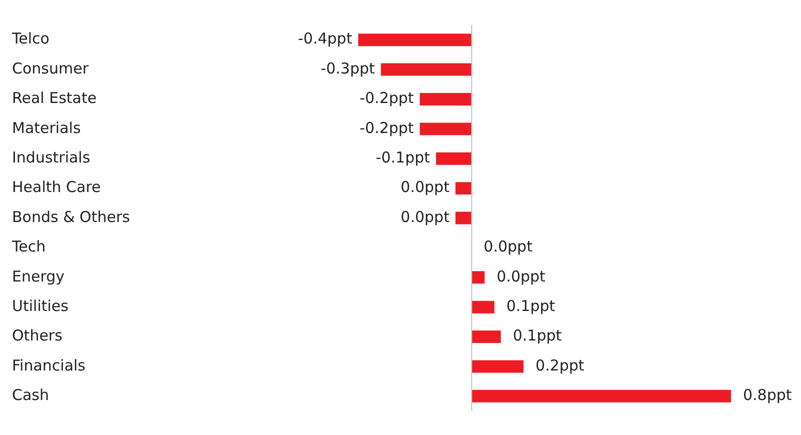  I want to click on y-tick-label: Financials, so click(49, 365).